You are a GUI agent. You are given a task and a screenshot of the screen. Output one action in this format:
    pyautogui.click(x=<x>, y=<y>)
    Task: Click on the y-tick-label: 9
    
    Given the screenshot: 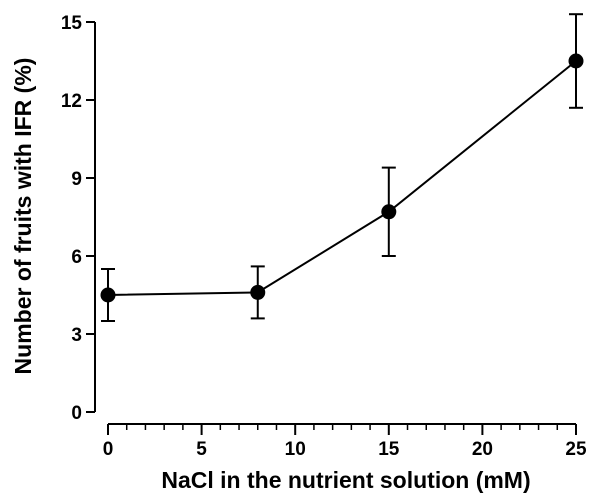 What is the action you would take?
    pyautogui.click(x=76, y=179)
    